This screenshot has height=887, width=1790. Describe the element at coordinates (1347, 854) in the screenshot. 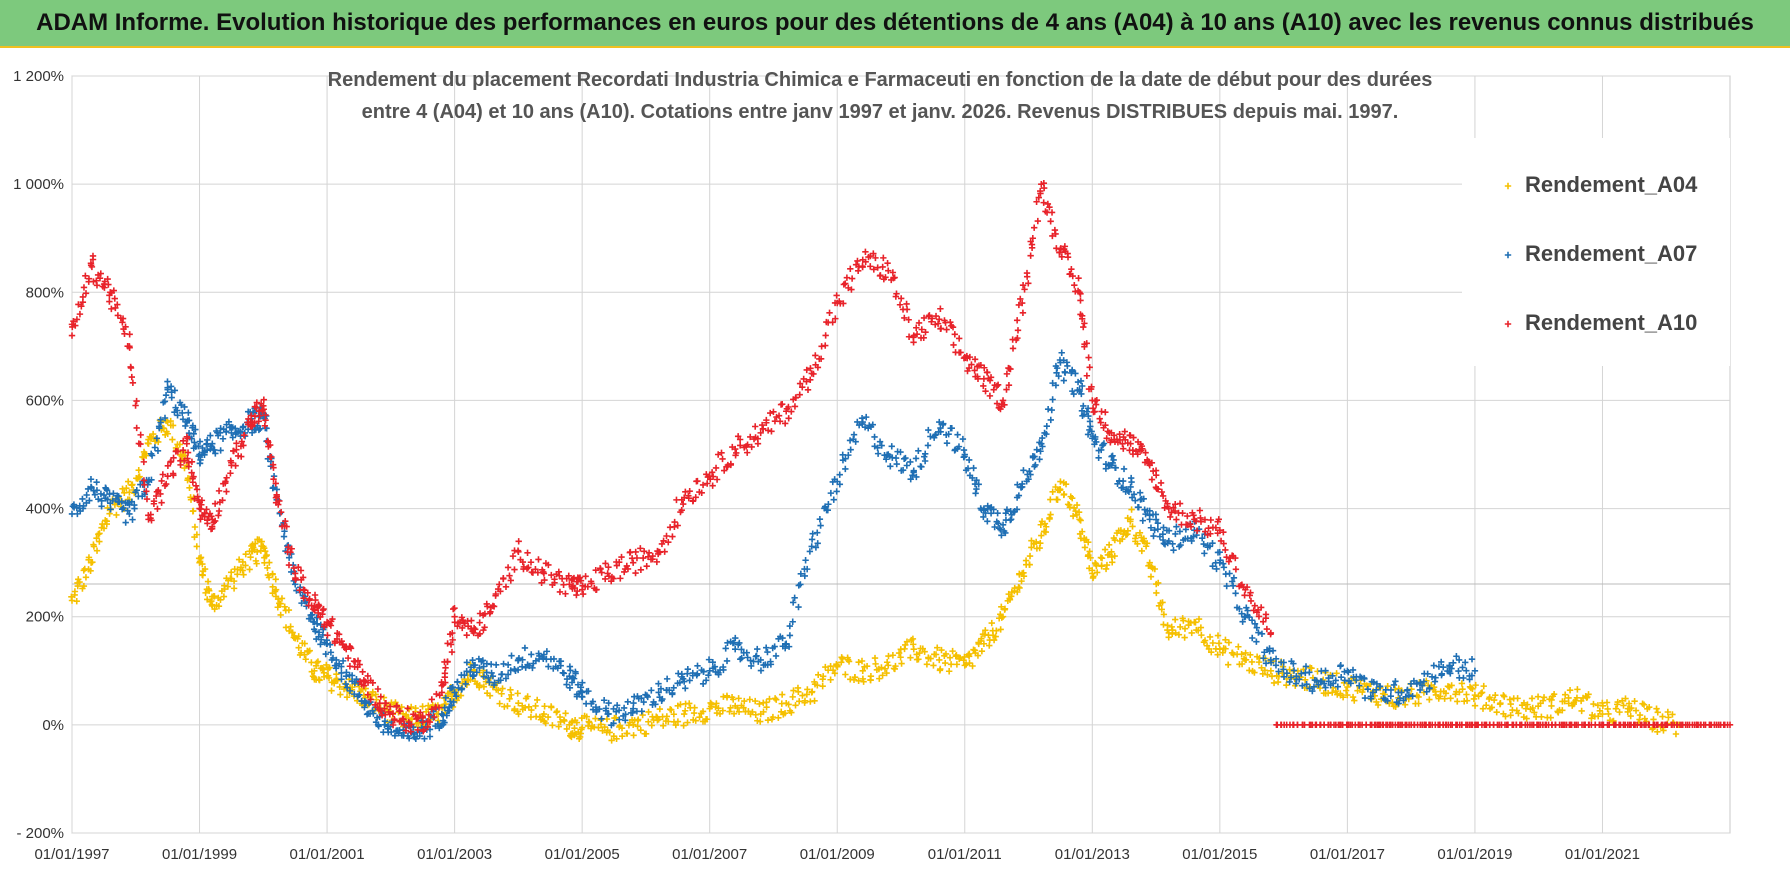

I see `x-tick-label: 01/01/2017` at that location.